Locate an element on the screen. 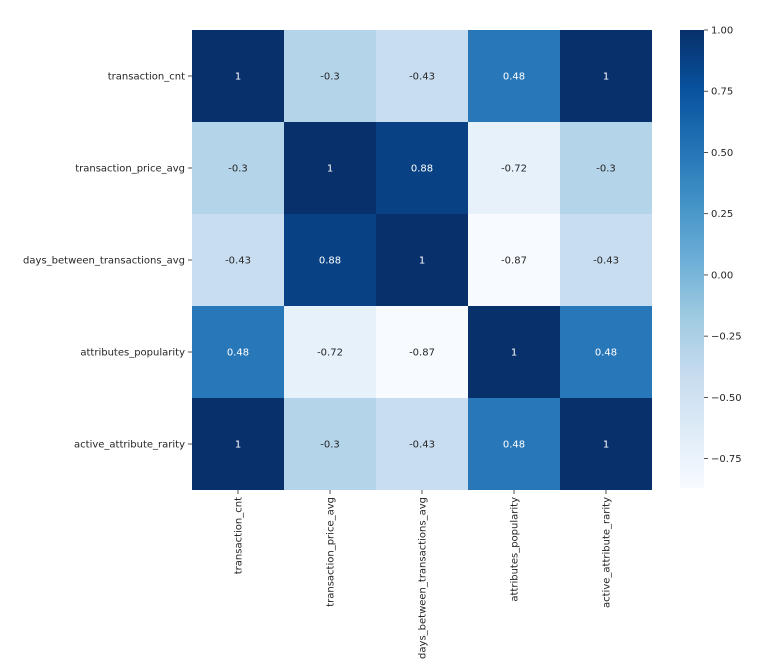 The height and width of the screenshot is (659, 768). colorbar-tick-label: 0.00 is located at coordinates (722, 275).